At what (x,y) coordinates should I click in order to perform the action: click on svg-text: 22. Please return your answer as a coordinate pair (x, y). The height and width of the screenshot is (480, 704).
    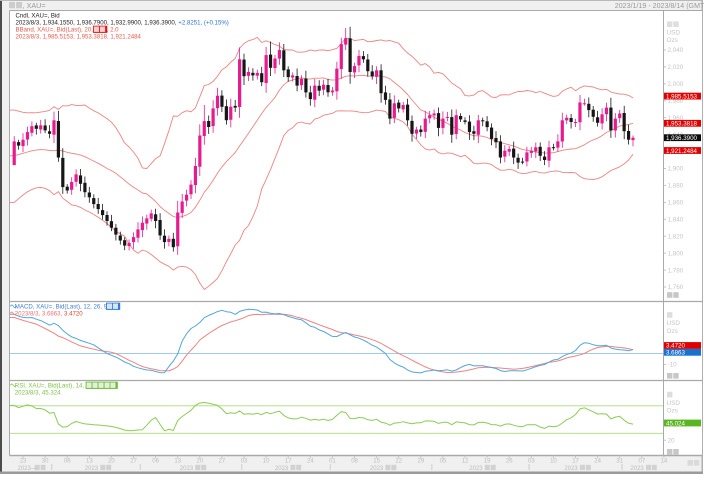
    Looking at the image, I should click on (398, 462).